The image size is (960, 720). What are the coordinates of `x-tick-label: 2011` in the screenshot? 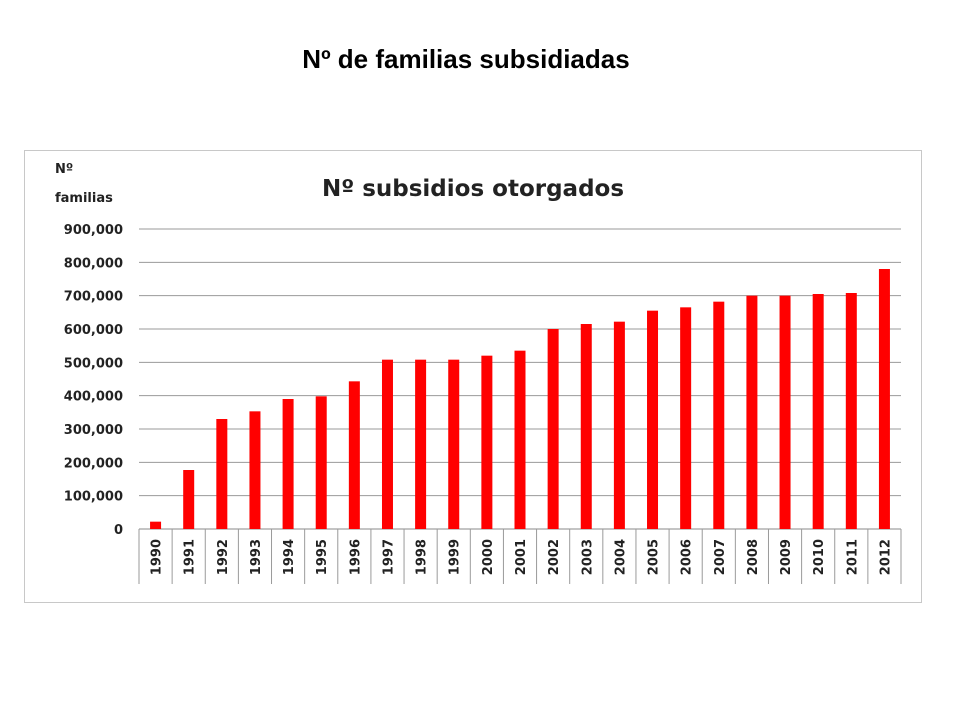 It's located at (852, 557).